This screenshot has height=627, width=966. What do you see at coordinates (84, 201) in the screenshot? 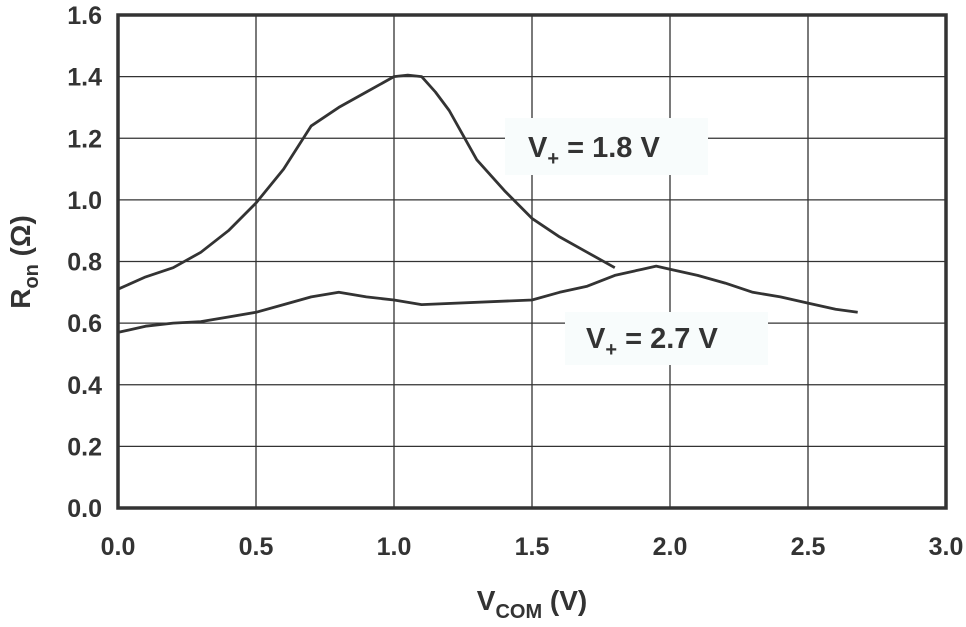
I see `y-tick-label: 1.0` at bounding box center [84, 201].